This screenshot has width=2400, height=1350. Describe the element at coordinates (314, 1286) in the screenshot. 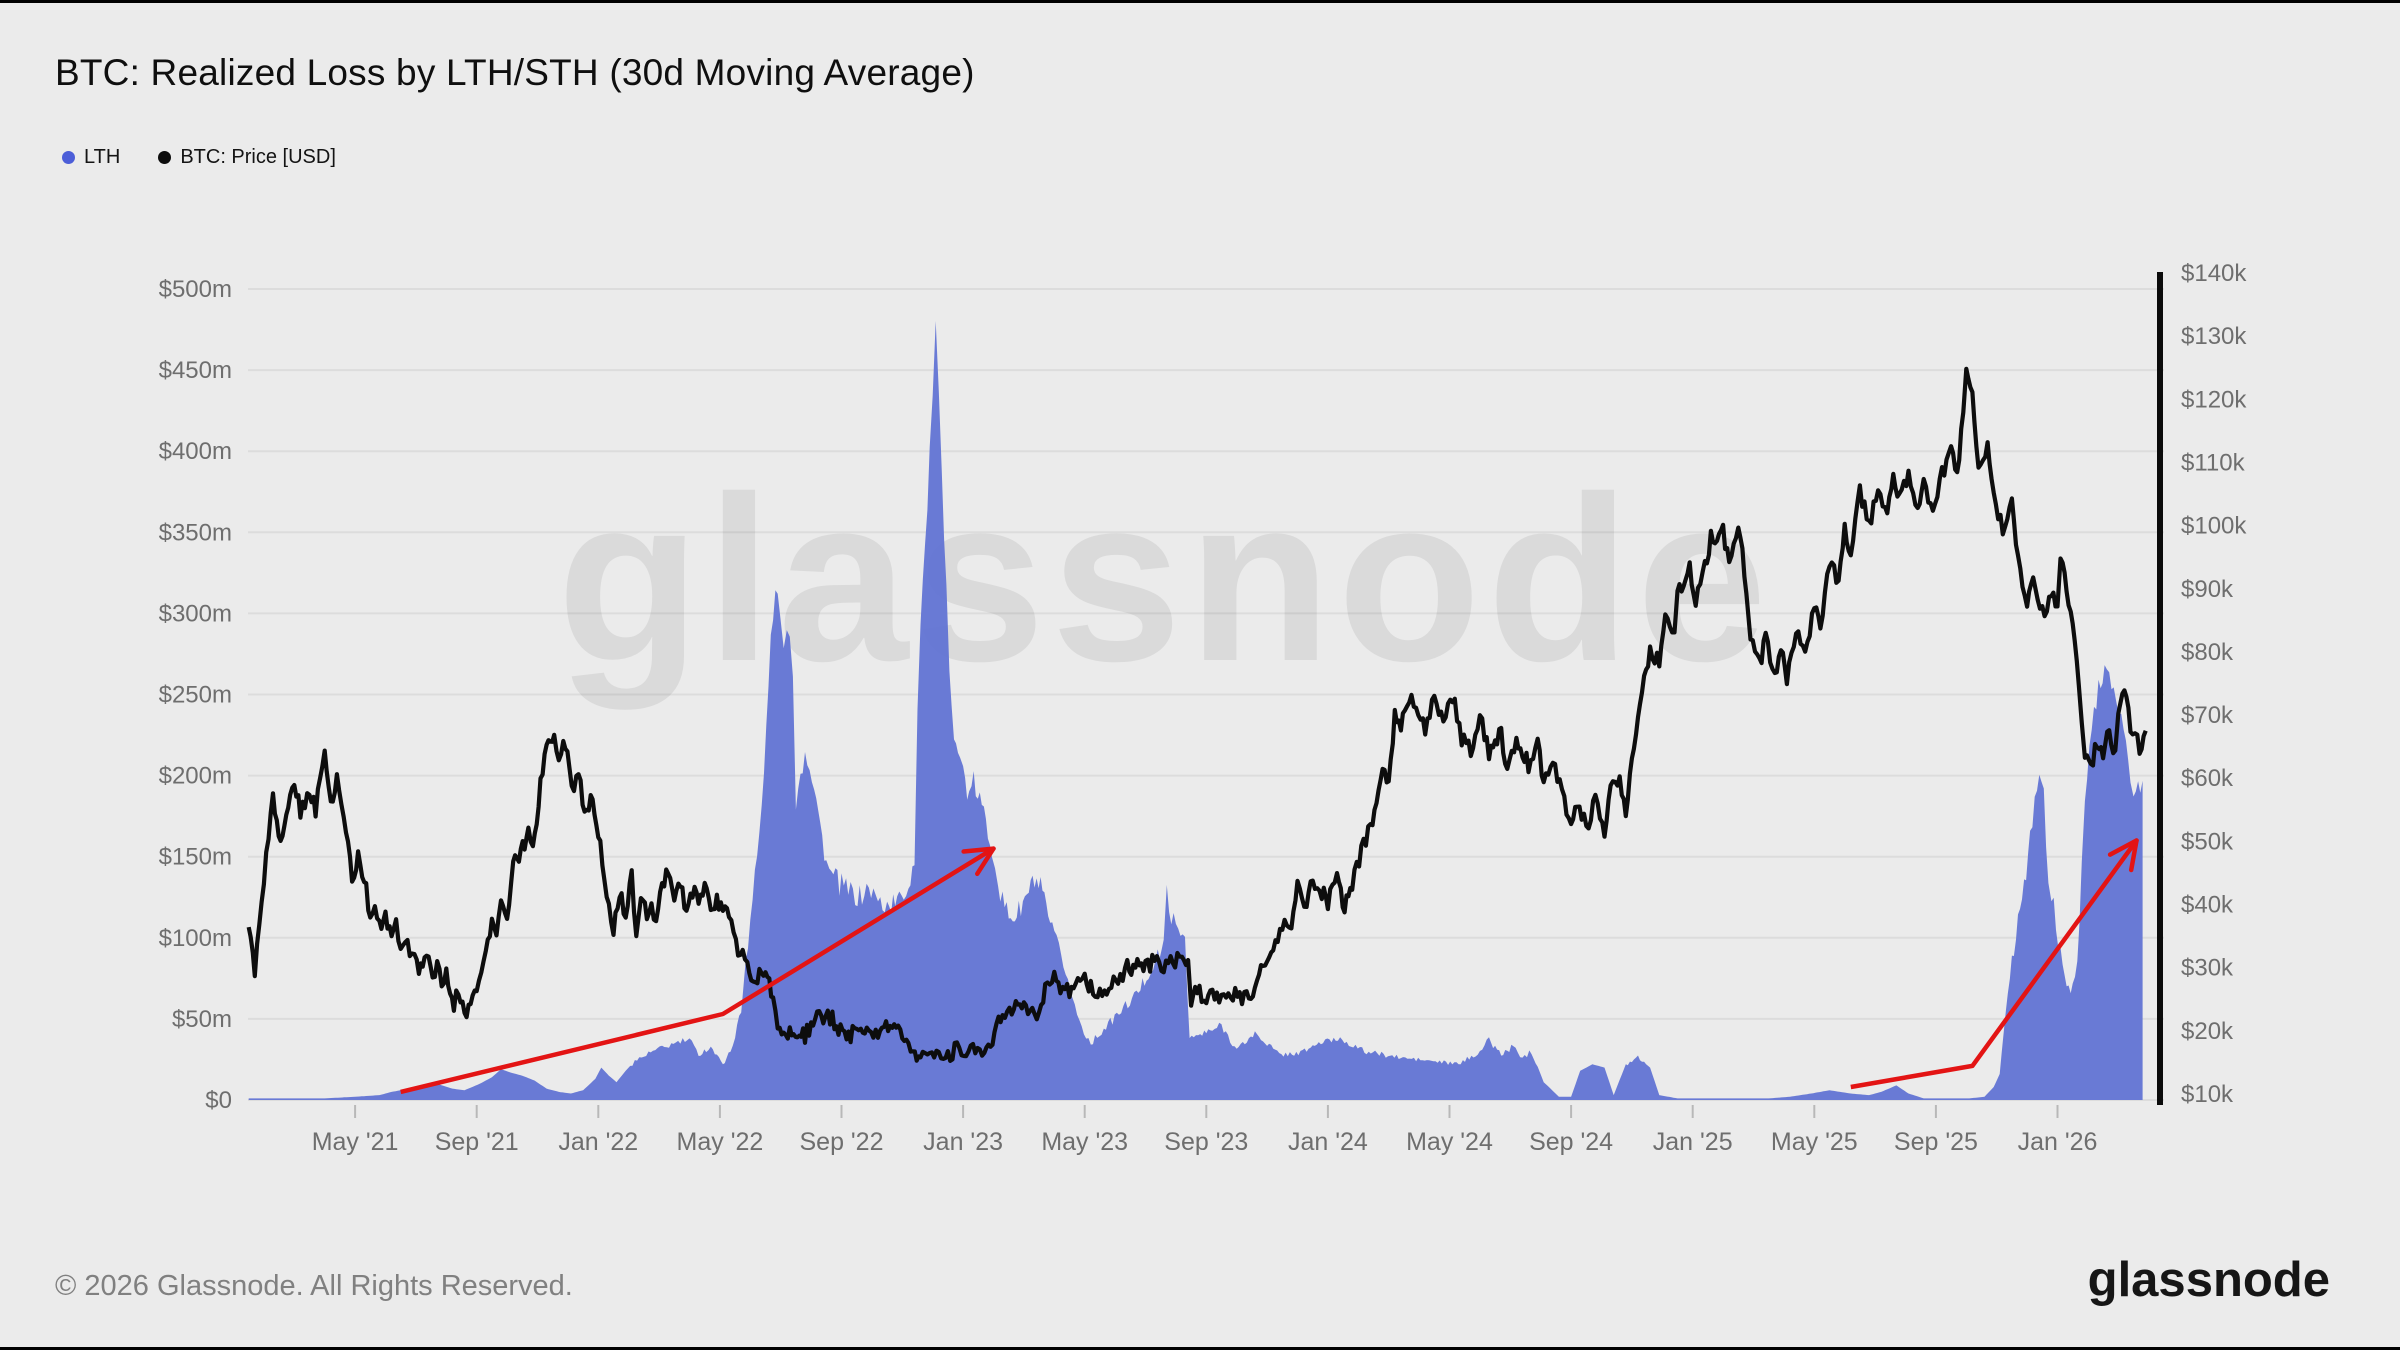

I see `copyright-text: © 2026 Glassnode. All Rights Reserved.` at that location.